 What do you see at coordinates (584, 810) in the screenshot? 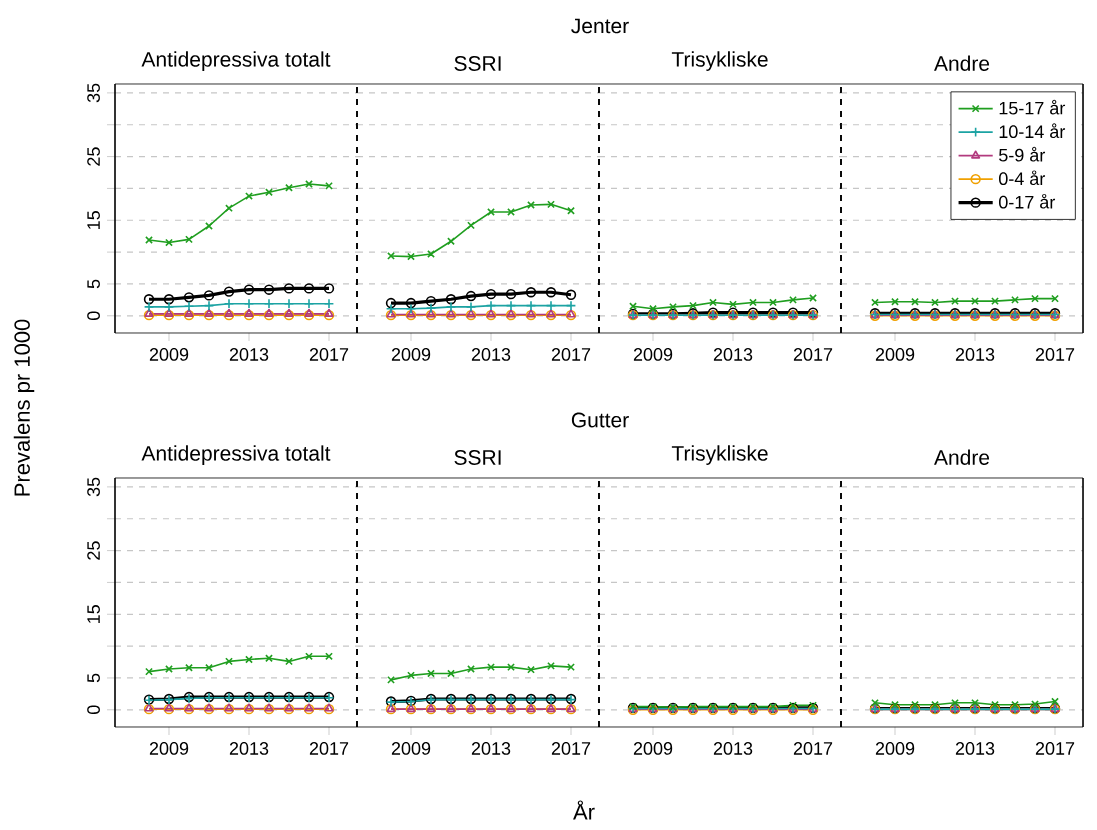
I see `x-axis-title: År` at bounding box center [584, 810].